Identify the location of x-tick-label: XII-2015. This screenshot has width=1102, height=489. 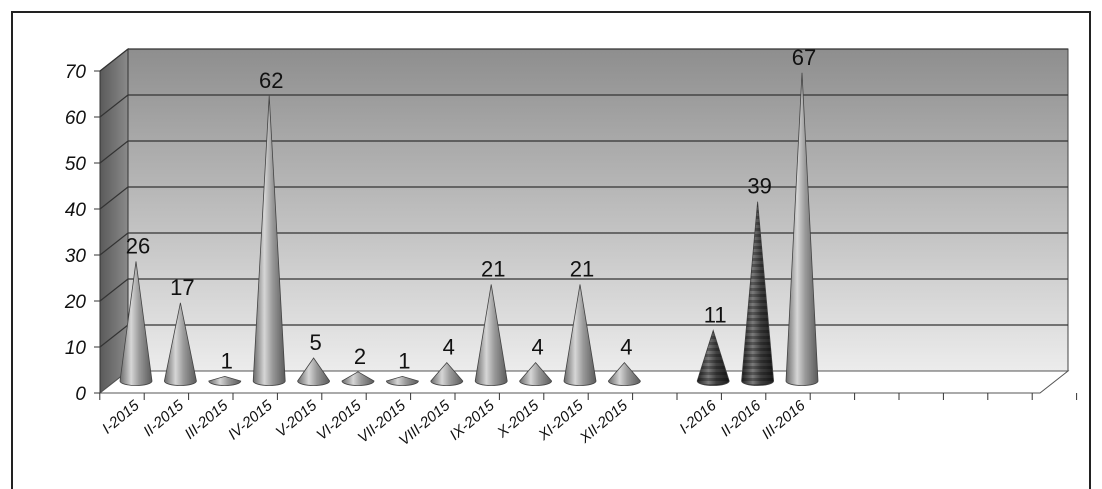
(604, 422).